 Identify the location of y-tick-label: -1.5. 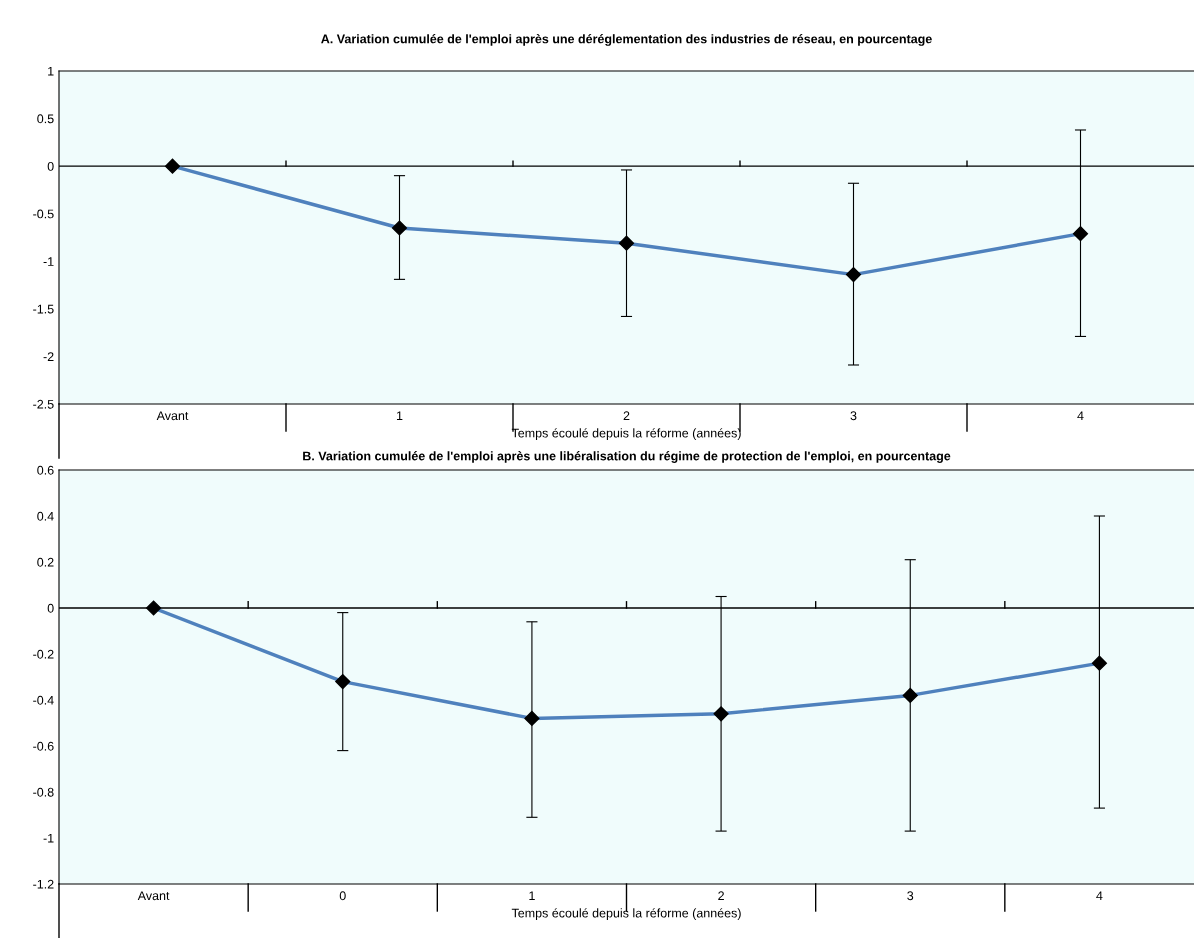
(43, 309).